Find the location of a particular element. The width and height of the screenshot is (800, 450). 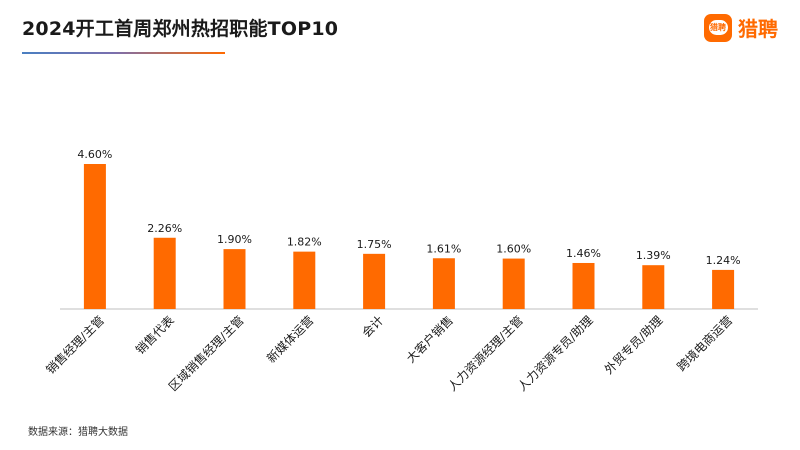

data-label: 4.60% is located at coordinates (94, 154).